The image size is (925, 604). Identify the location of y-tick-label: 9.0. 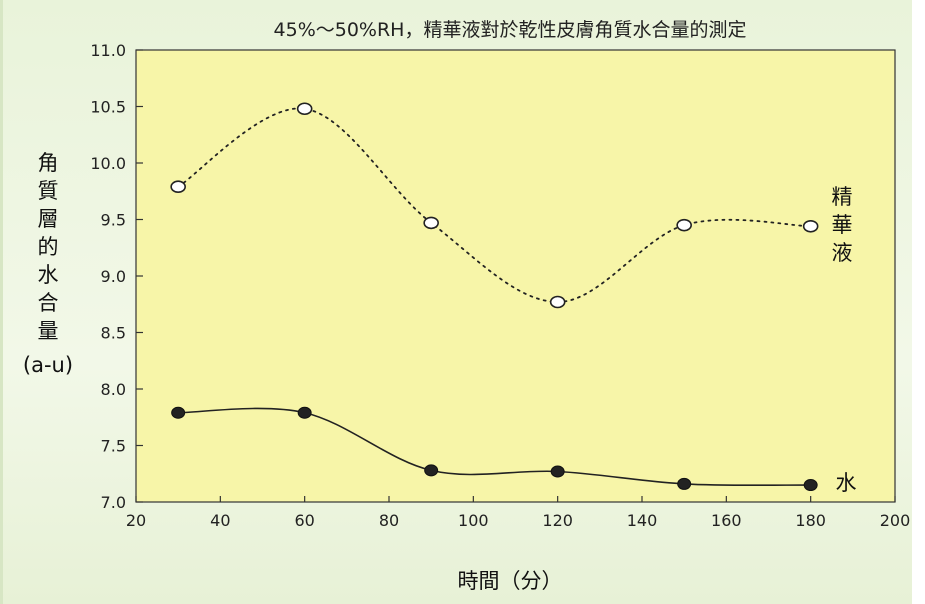
(113, 276).